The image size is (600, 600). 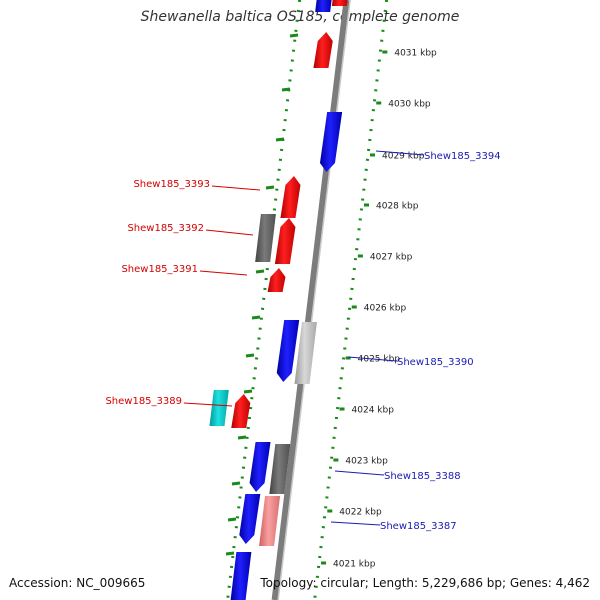 What do you see at coordinates (241, 411) in the screenshot?
I see `gene-red-3389b` at bounding box center [241, 411].